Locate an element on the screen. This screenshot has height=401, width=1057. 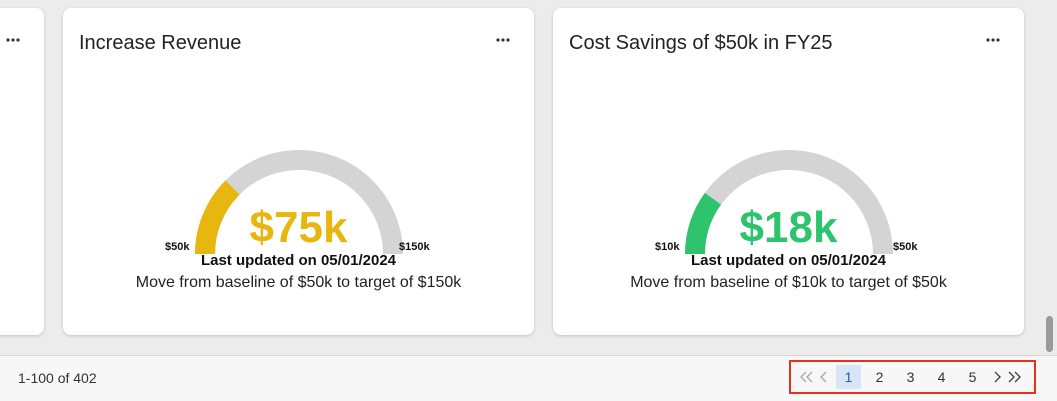
page-2-button: 2 is located at coordinates (879, 377).